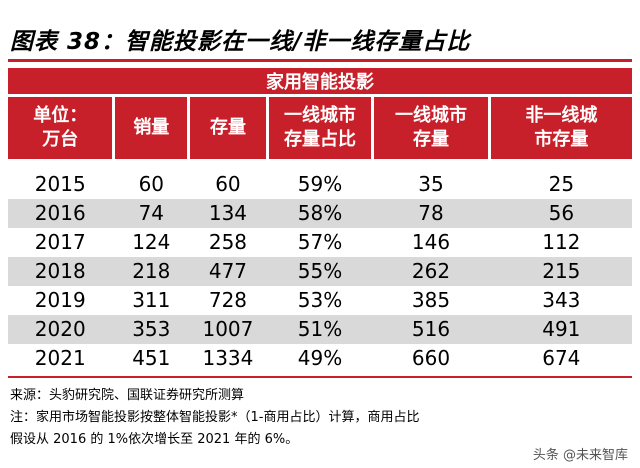  What do you see at coordinates (151, 271) in the screenshot?
I see `cell-sales: 218` at bounding box center [151, 271].